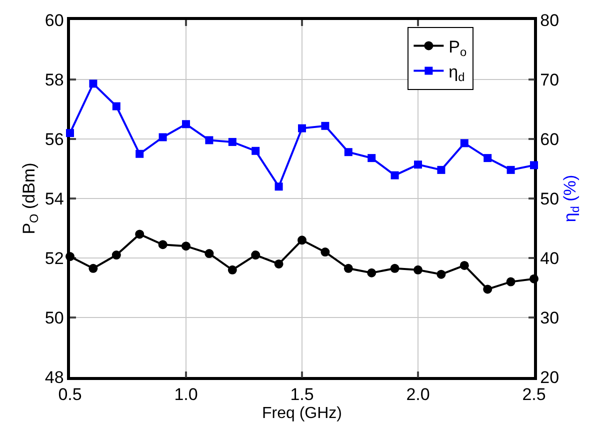 The height and width of the screenshot is (432, 609). What do you see at coordinates (54, 198) in the screenshot?
I see `y-tick-label: 54` at bounding box center [54, 198].